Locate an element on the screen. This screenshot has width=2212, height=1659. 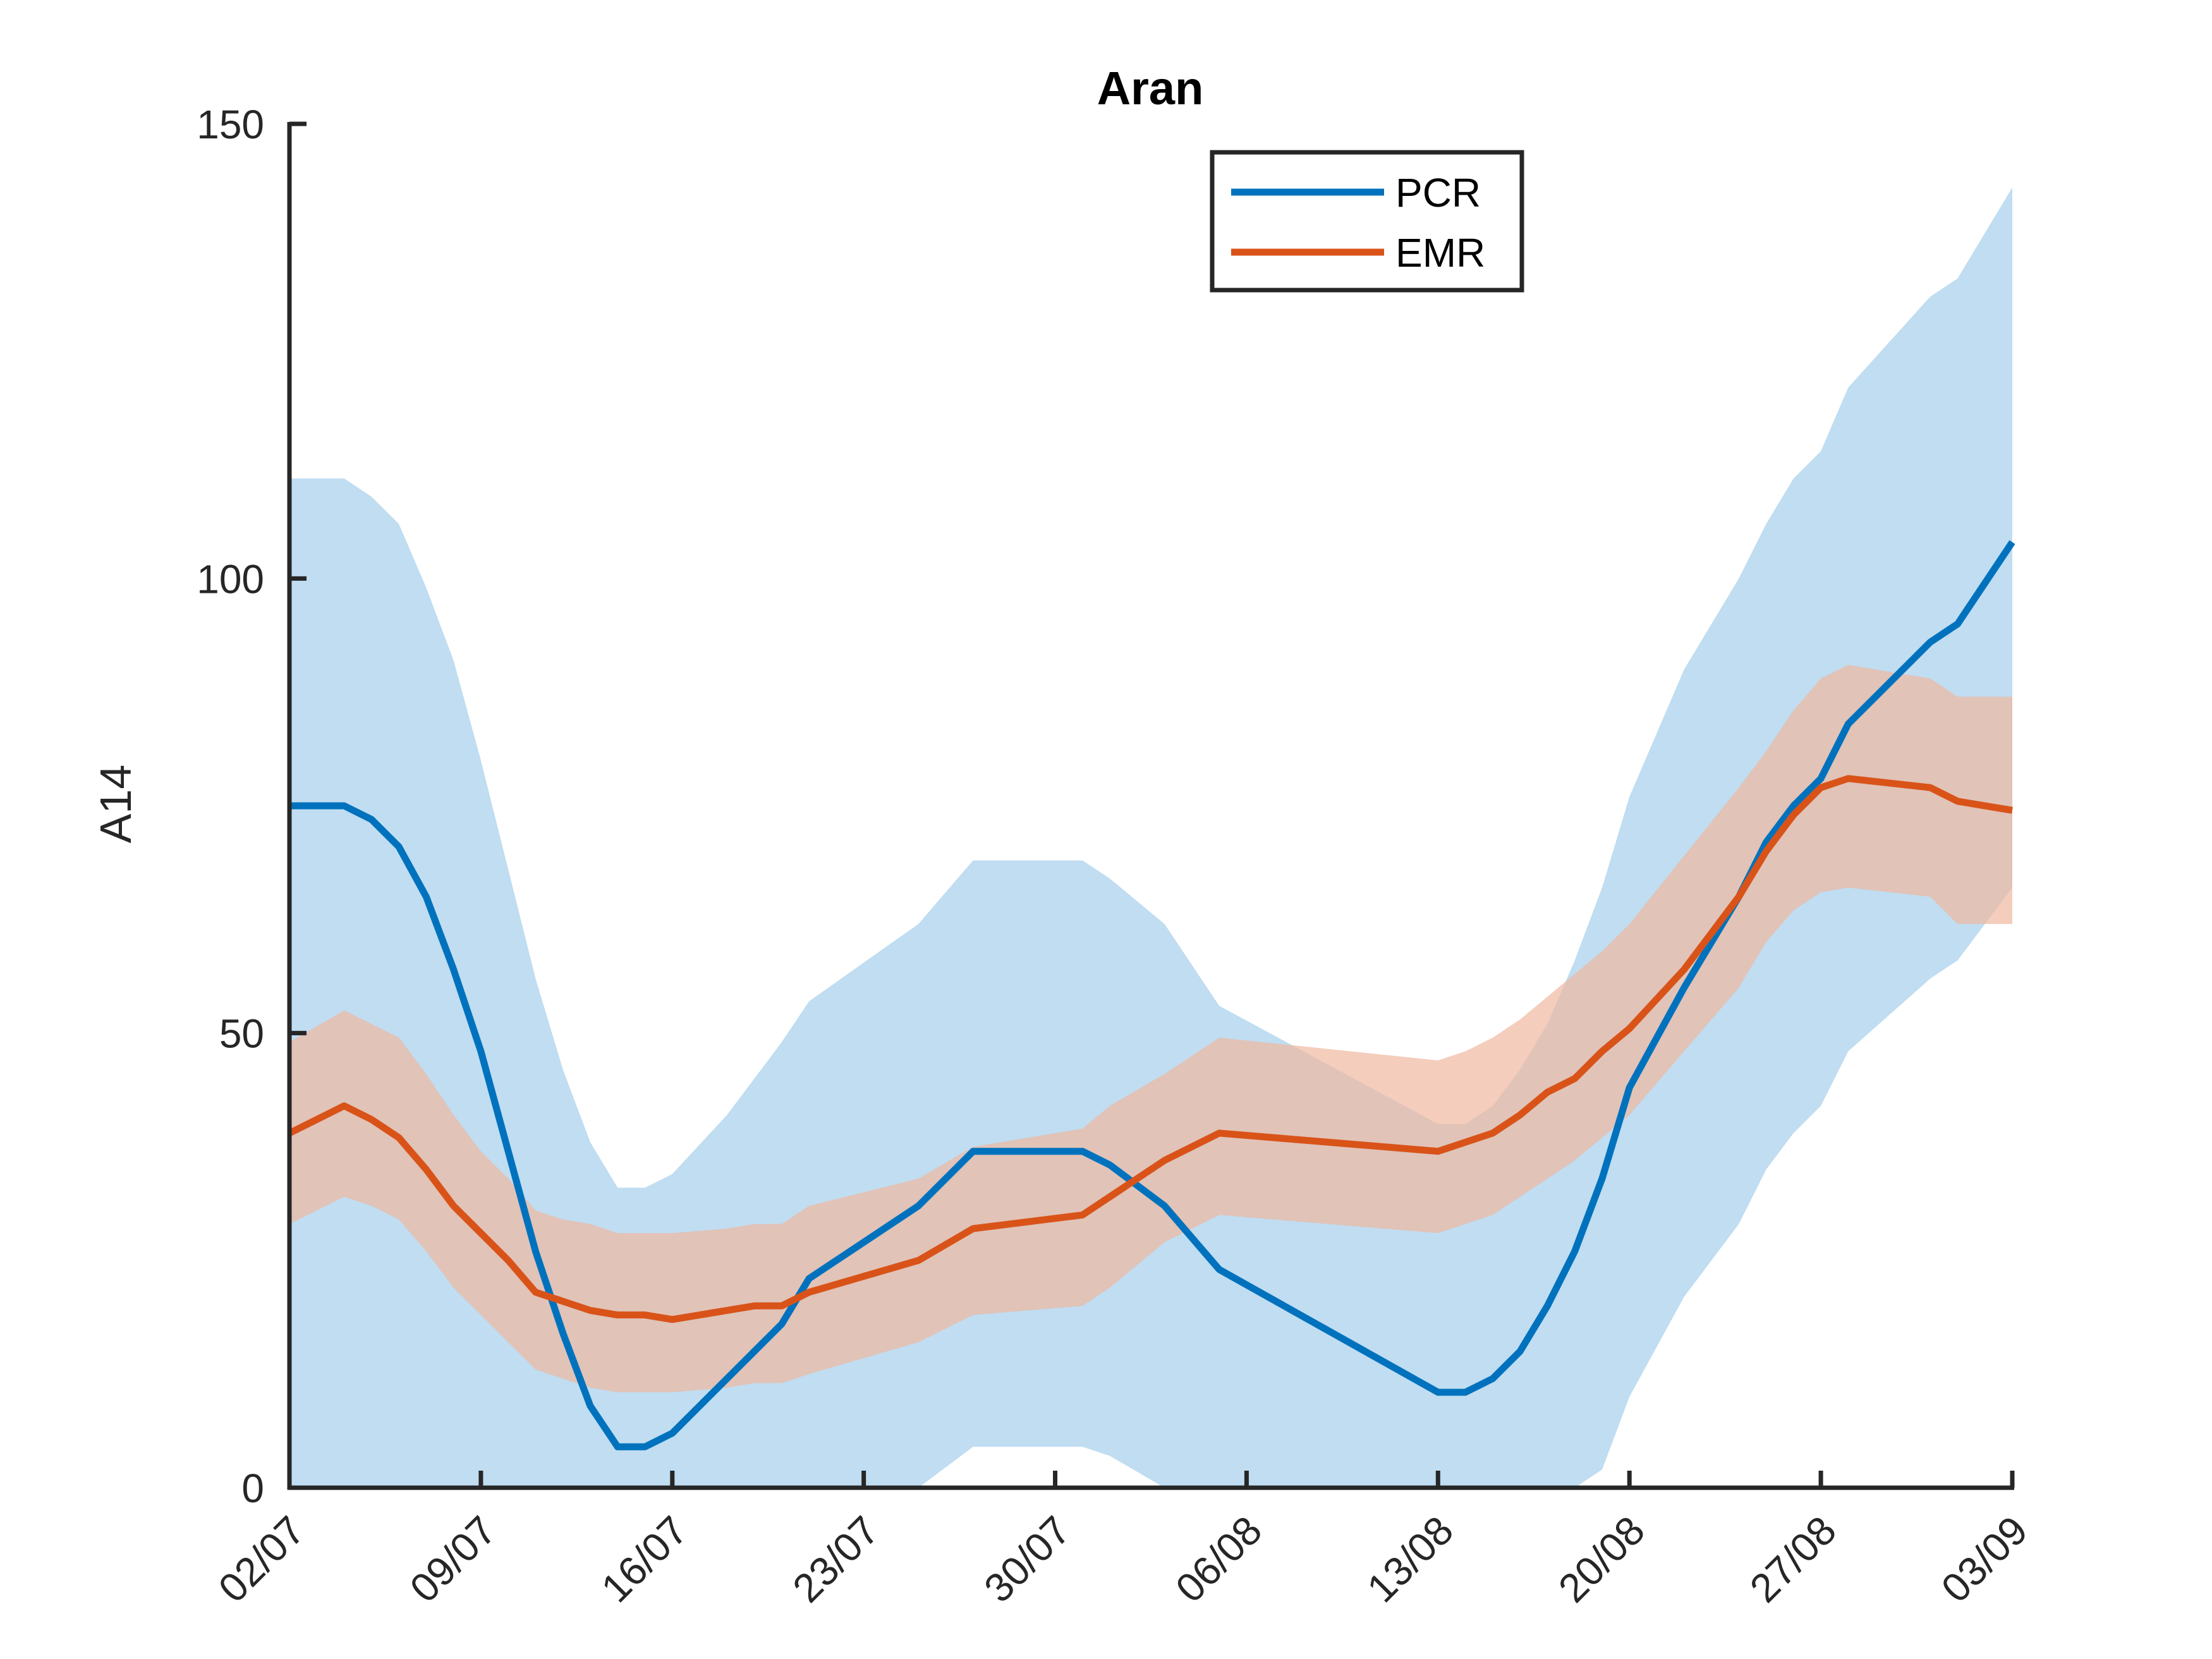
legend-label-emr: EMR is located at coordinates (1440, 253).